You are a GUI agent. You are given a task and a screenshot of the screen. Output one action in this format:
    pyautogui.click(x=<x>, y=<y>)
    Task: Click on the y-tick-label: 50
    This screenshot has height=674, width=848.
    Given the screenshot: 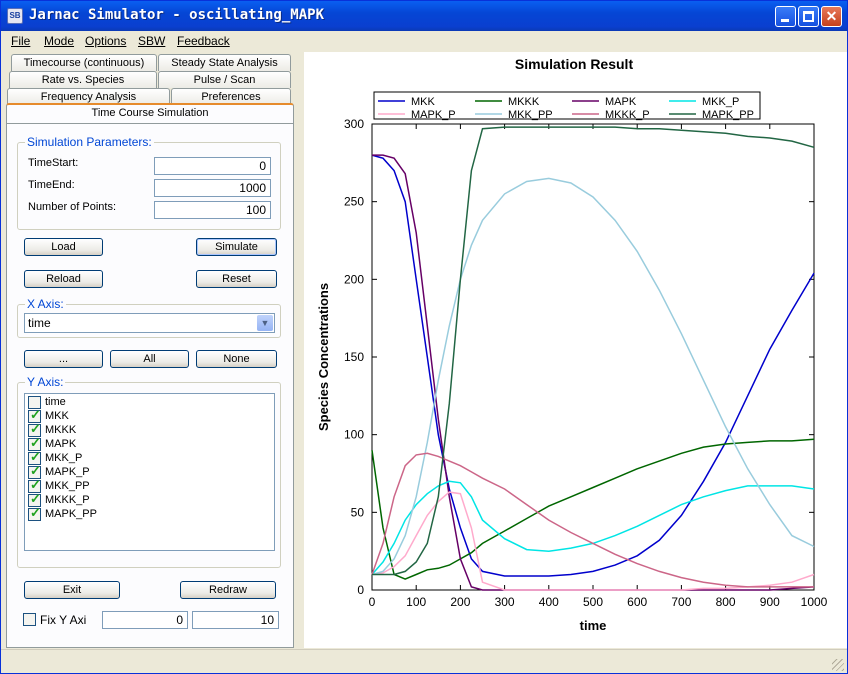 What is the action you would take?
    pyautogui.click(x=358, y=512)
    